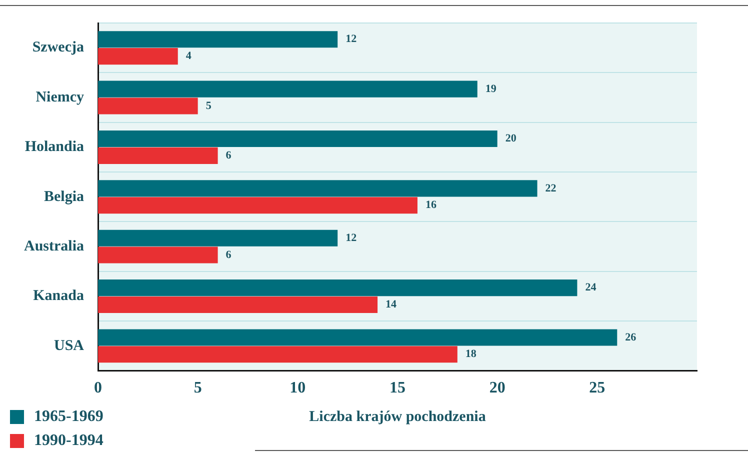  I want to click on data-label: 14, so click(392, 304).